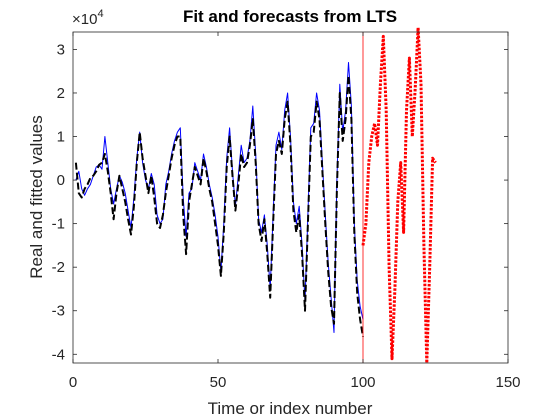 This screenshot has width=560, height=420. I want to click on chart-title: Fit and forecasts from LTS, so click(290, 16).